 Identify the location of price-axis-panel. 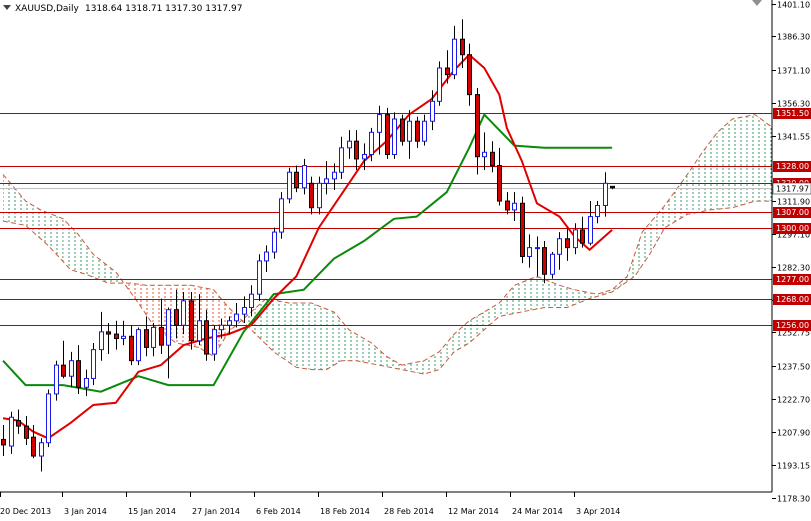
(791, 258).